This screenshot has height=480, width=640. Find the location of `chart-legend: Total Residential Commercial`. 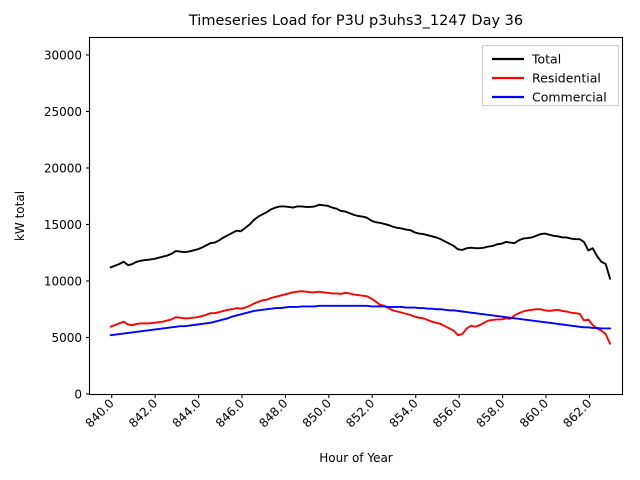

chart-legend: Total Residential Commercial is located at coordinates (550, 75).